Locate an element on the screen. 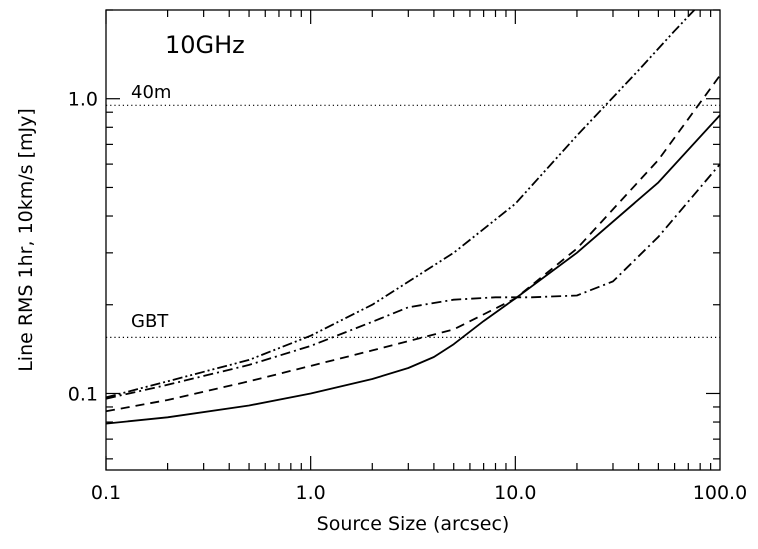 Image resolution: width=758 pixels, height=549 pixels. reference-label-gbt: GBT is located at coordinates (150, 321).